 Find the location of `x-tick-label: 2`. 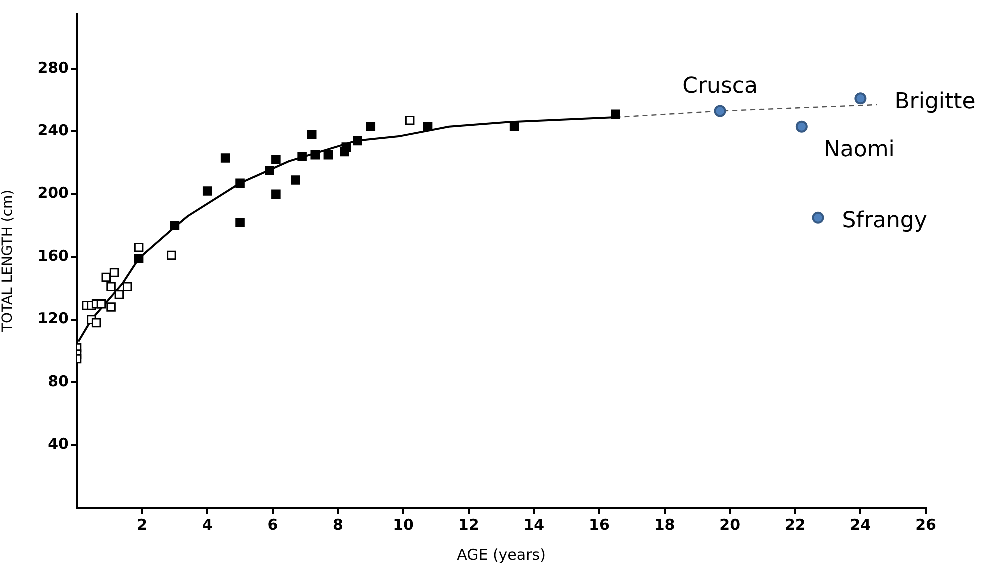

x-tick-label: 2 is located at coordinates (142, 525).